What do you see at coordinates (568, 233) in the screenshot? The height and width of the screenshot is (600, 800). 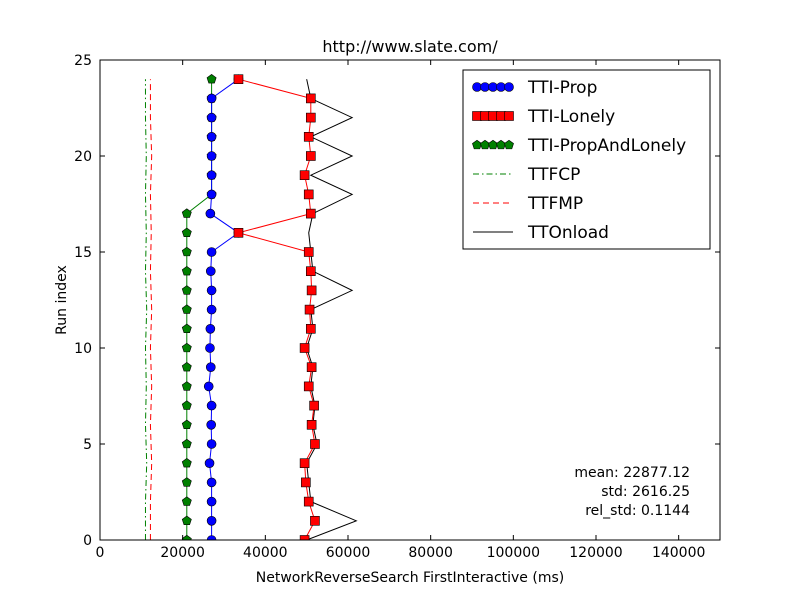 I see `legend-label-ttonload: TTOnload` at bounding box center [568, 233].